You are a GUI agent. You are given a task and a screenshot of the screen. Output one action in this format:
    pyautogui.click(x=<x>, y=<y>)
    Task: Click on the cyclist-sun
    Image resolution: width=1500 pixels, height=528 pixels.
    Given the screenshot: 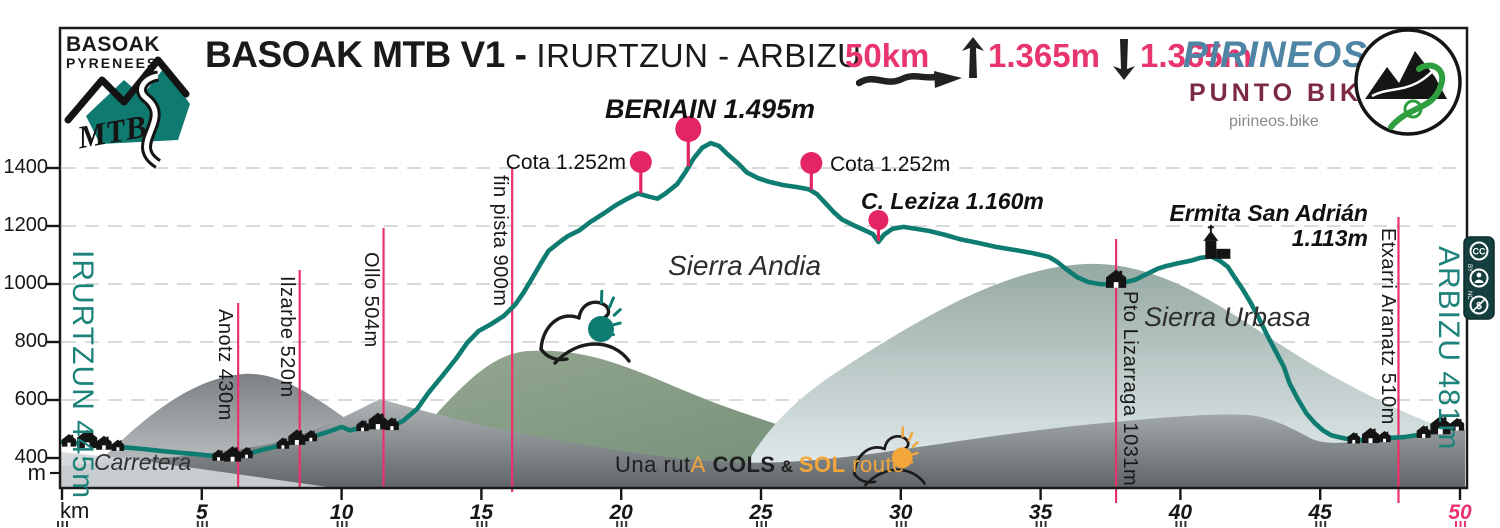 What is the action you would take?
    pyautogui.click(x=601, y=329)
    